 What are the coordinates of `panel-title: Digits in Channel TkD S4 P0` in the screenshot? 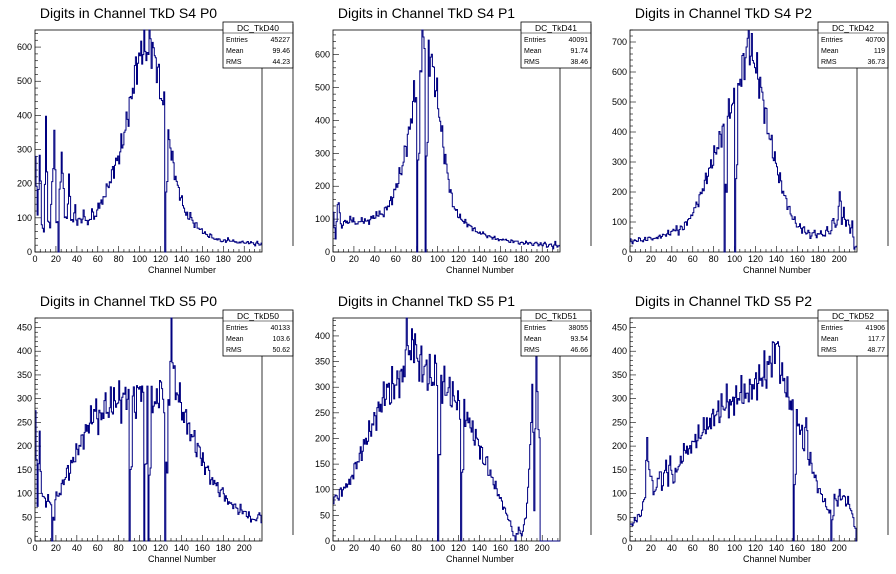 It's located at (128, 13).